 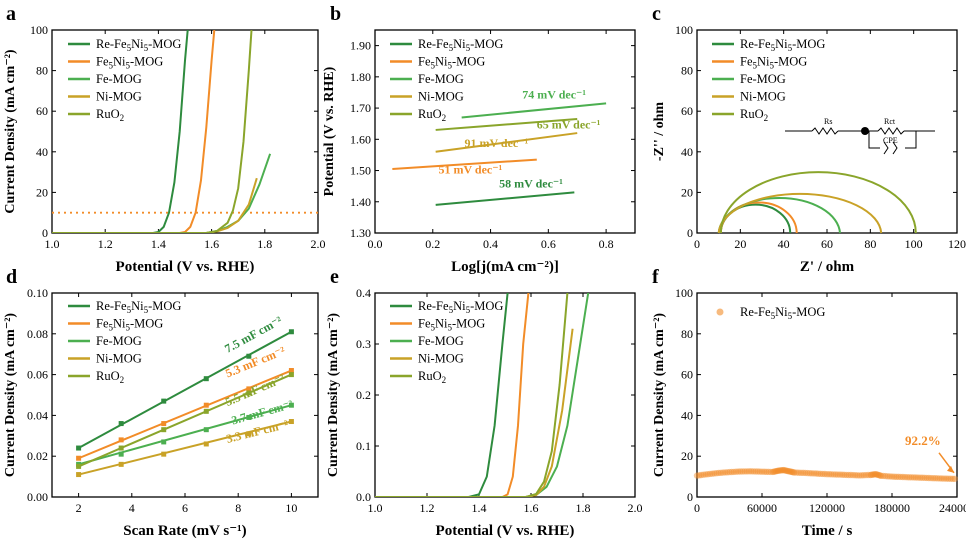 What do you see at coordinates (818, 202) in the screenshot?
I see `nyquist-arc-ruo2` at bounding box center [818, 202].